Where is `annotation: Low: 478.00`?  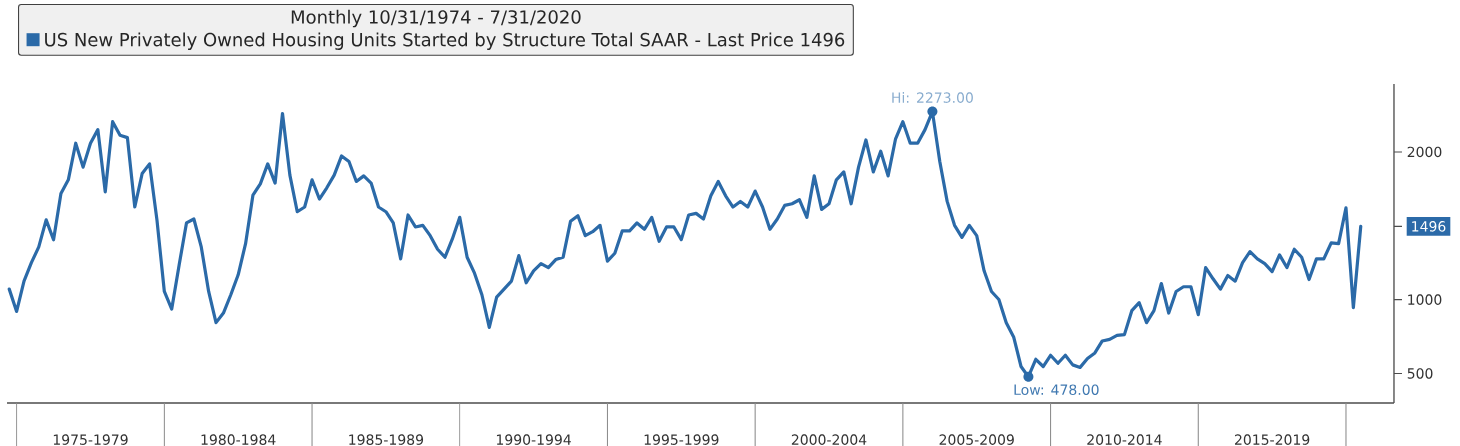 annotation: Low: 478.00 is located at coordinates (1056, 389).